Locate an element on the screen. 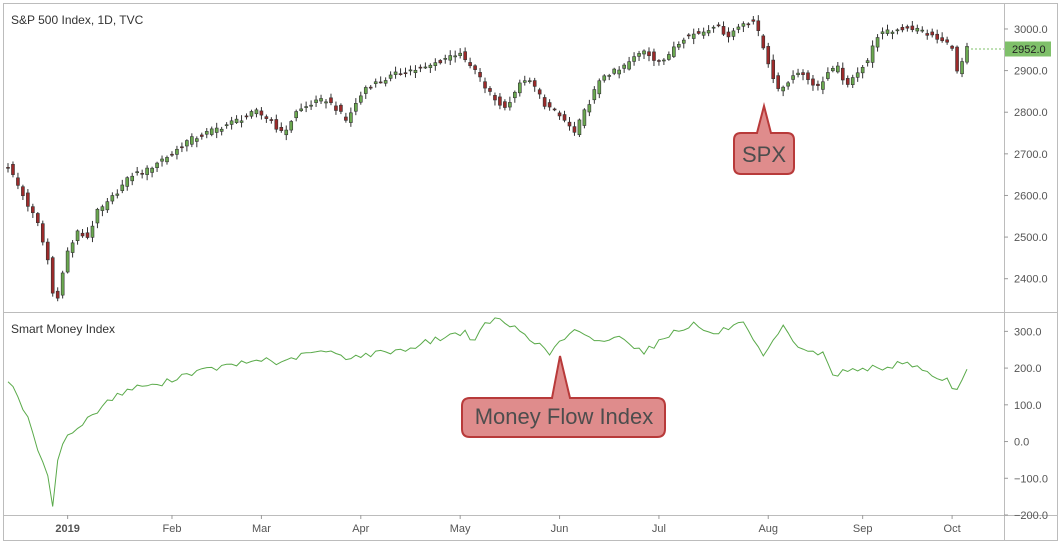 The width and height of the screenshot is (1062, 544). smi-y-tick-label: 0.0 is located at coordinates (1021, 443).